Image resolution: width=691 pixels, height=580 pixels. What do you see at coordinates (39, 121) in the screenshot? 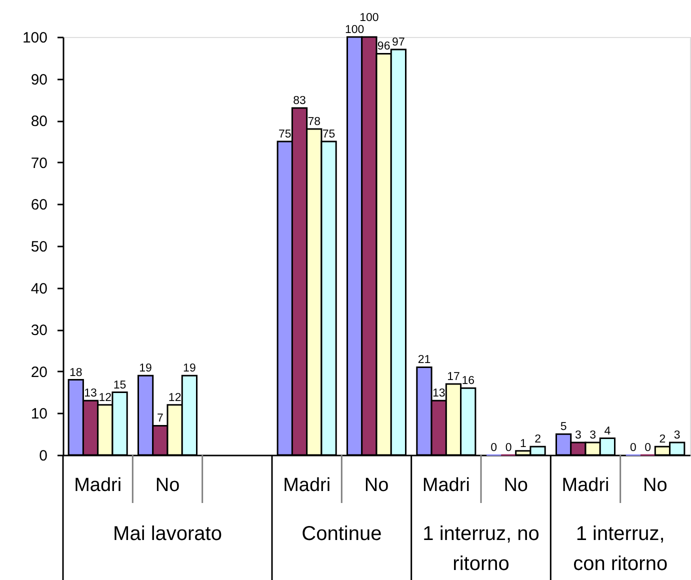
I see `y-tick-label: 80` at bounding box center [39, 121].